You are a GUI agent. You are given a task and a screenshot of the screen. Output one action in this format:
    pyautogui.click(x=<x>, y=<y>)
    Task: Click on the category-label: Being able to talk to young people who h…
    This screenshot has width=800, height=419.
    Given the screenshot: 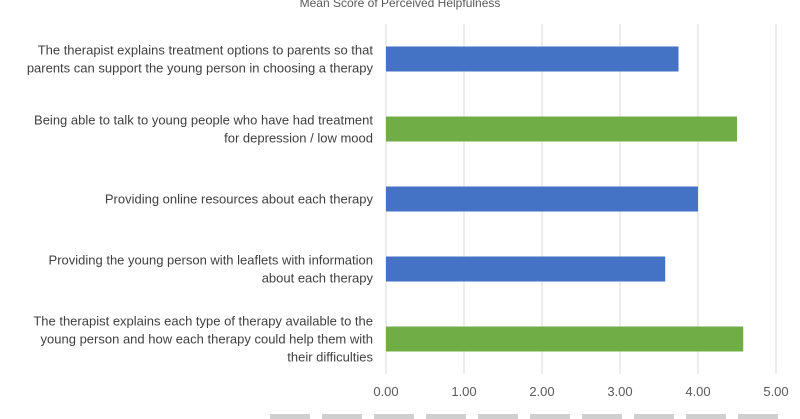 What is the action you would take?
    pyautogui.click(x=203, y=129)
    